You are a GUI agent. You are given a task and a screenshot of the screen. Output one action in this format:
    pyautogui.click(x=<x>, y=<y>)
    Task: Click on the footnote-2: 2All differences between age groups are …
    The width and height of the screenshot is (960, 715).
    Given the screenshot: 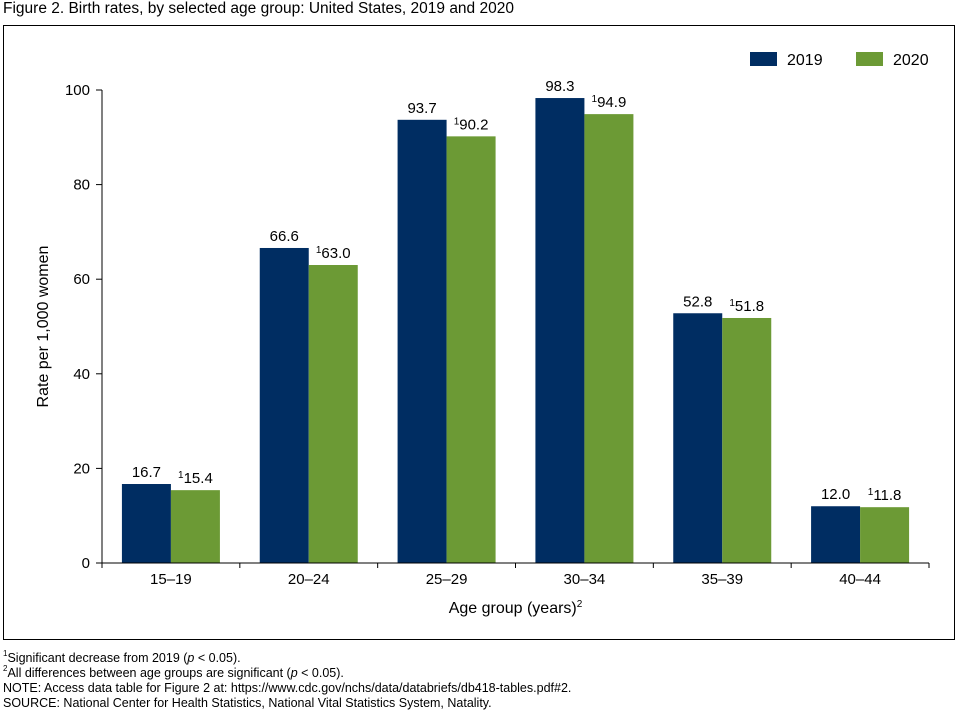 What is the action you would take?
    pyautogui.click(x=173, y=671)
    